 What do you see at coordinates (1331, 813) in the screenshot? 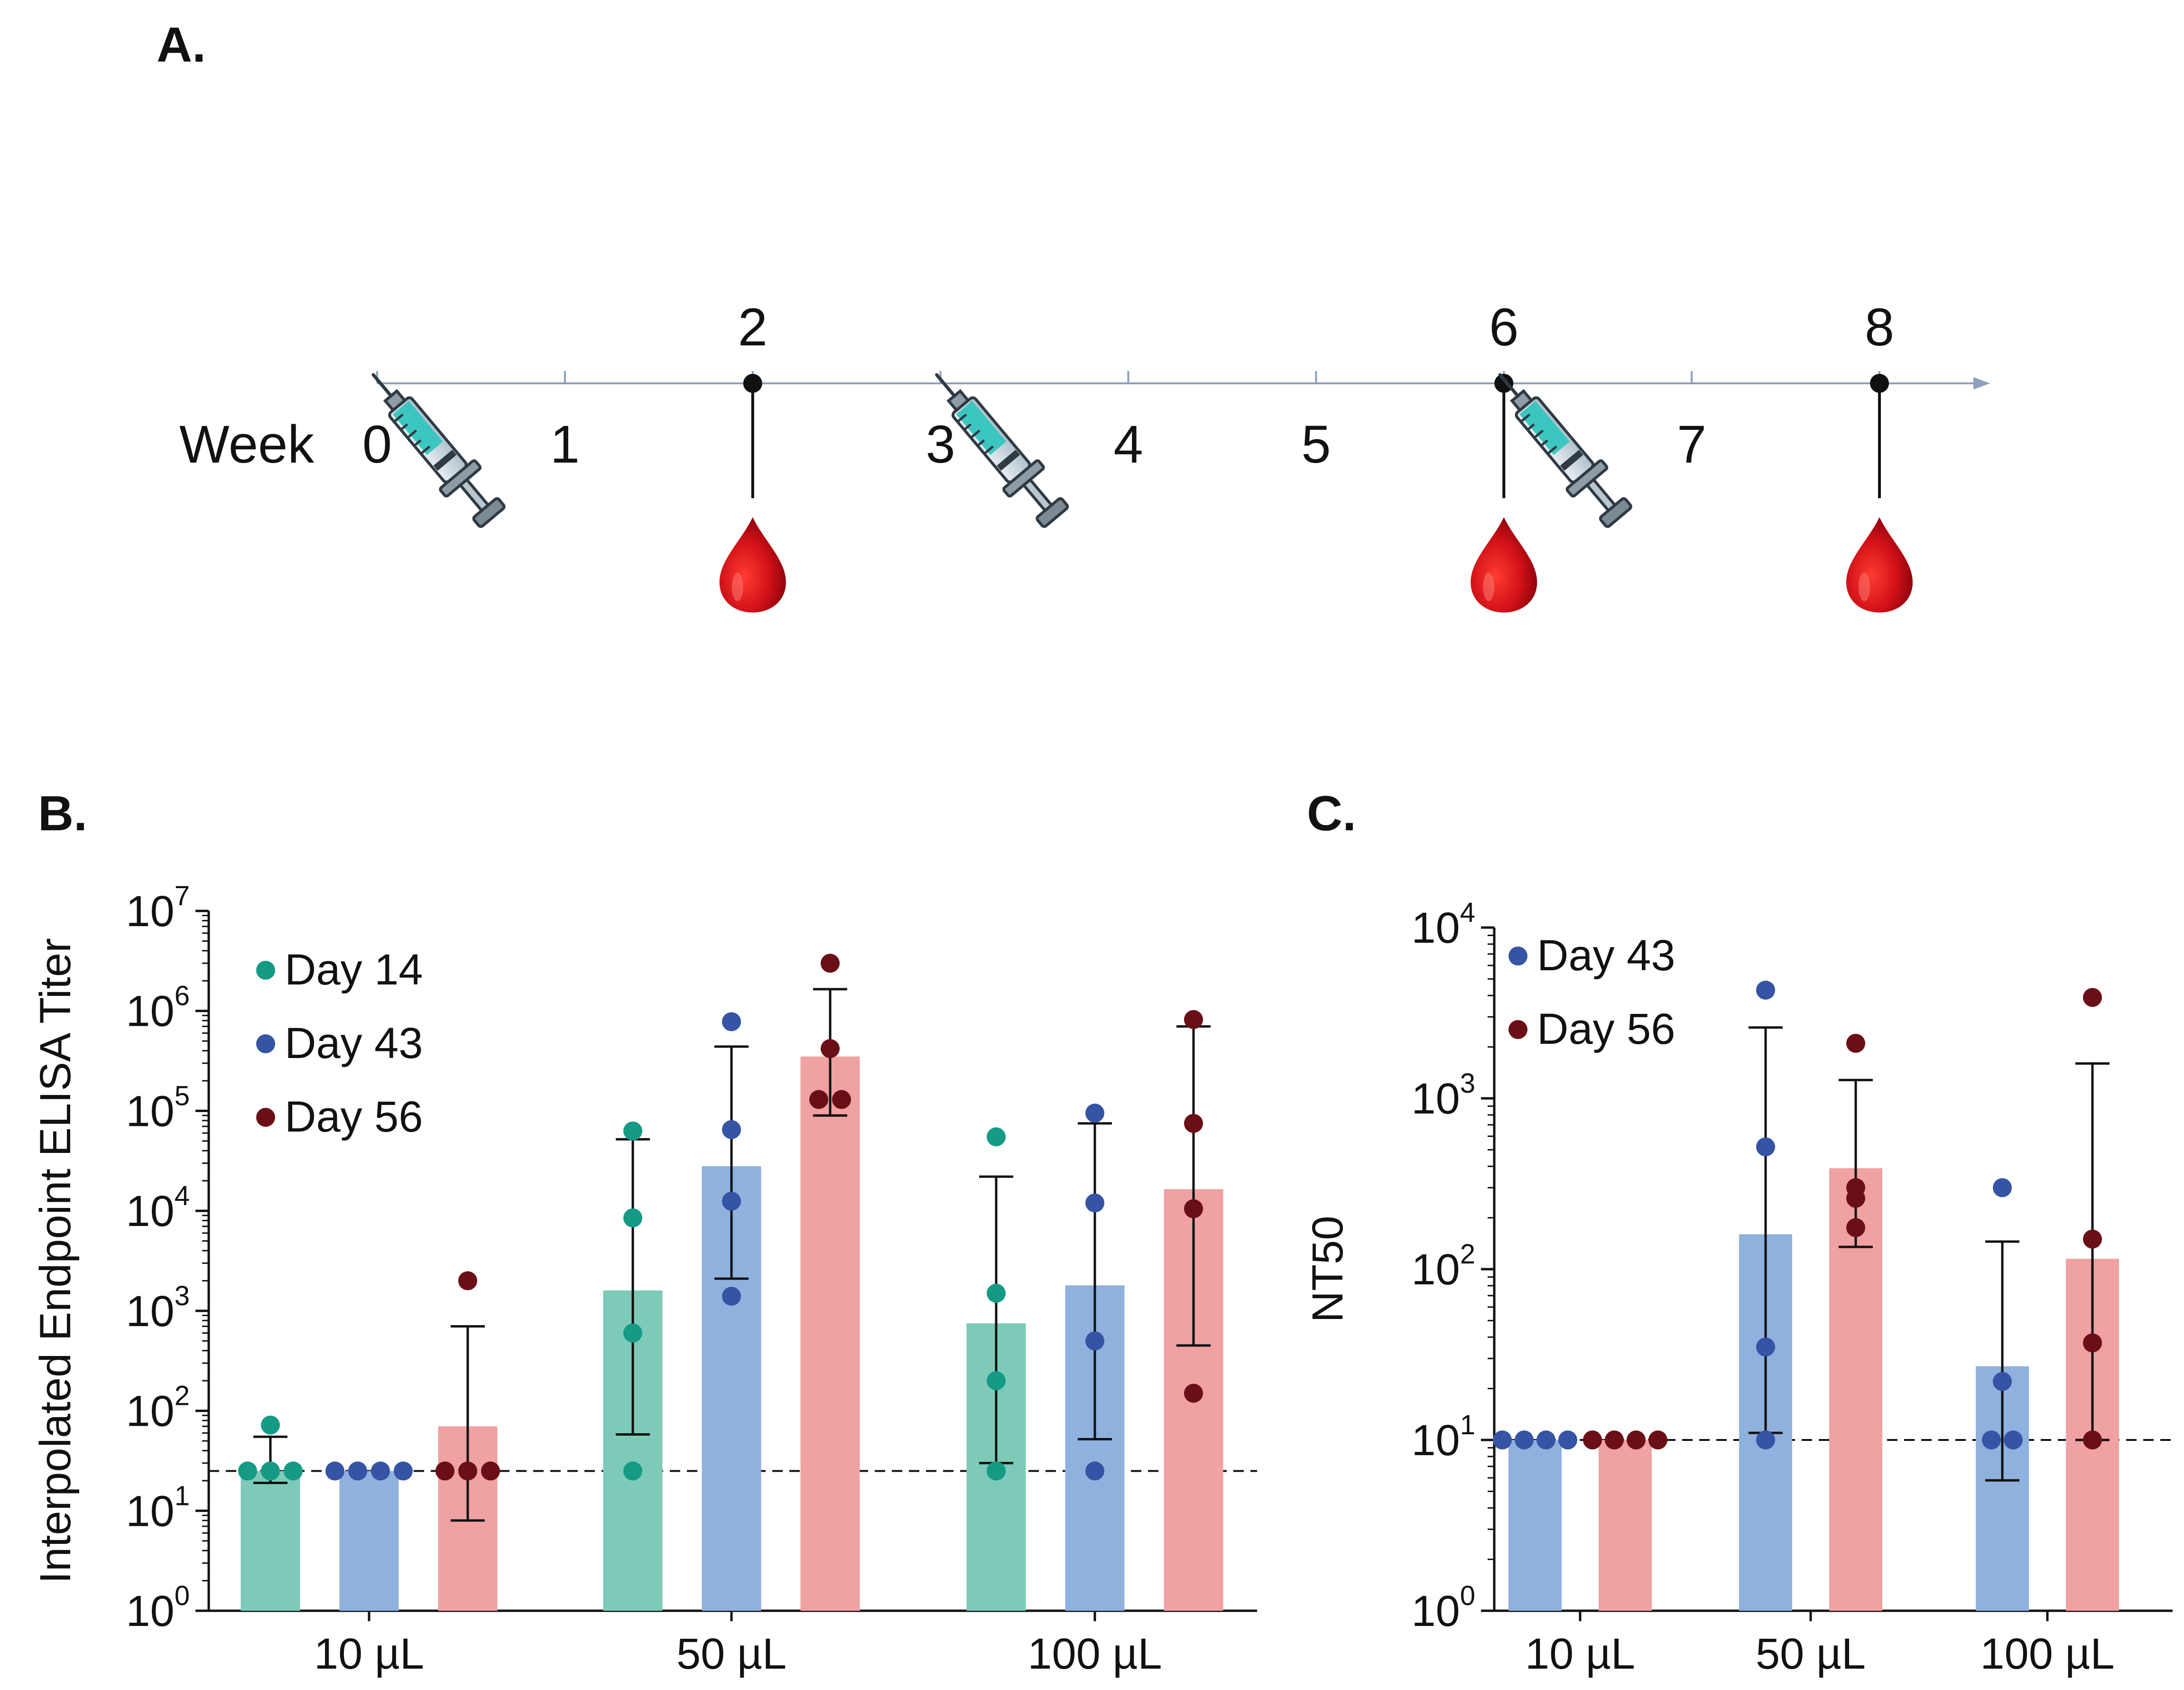
I see `panel-c-label: C.` at bounding box center [1331, 813].